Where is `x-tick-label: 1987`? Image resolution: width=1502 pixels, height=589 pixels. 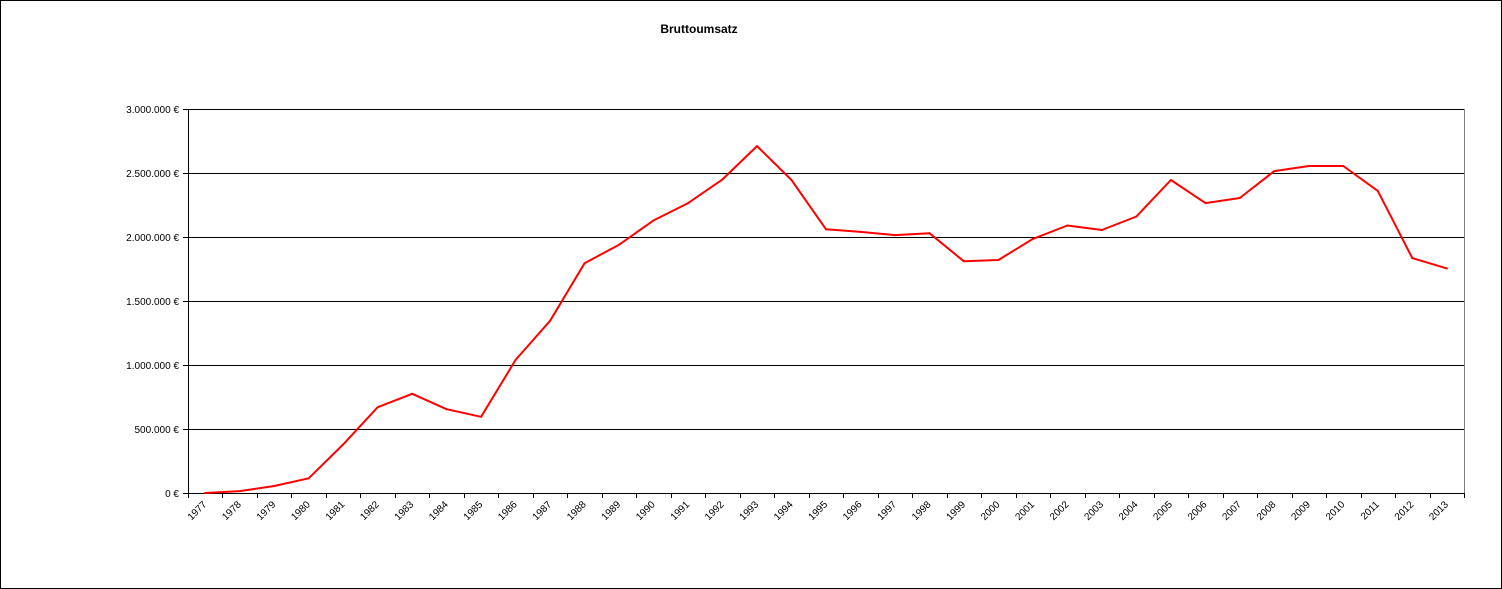 x-tick-label: 1987 is located at coordinates (543, 511).